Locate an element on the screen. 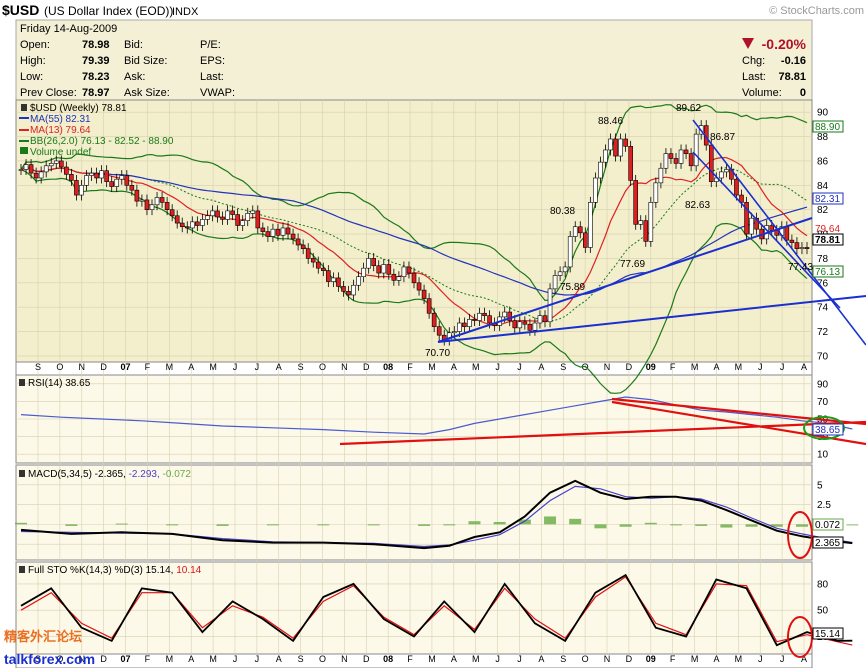 The image size is (866, 668). rsi-series is located at coordinates (436, 415).